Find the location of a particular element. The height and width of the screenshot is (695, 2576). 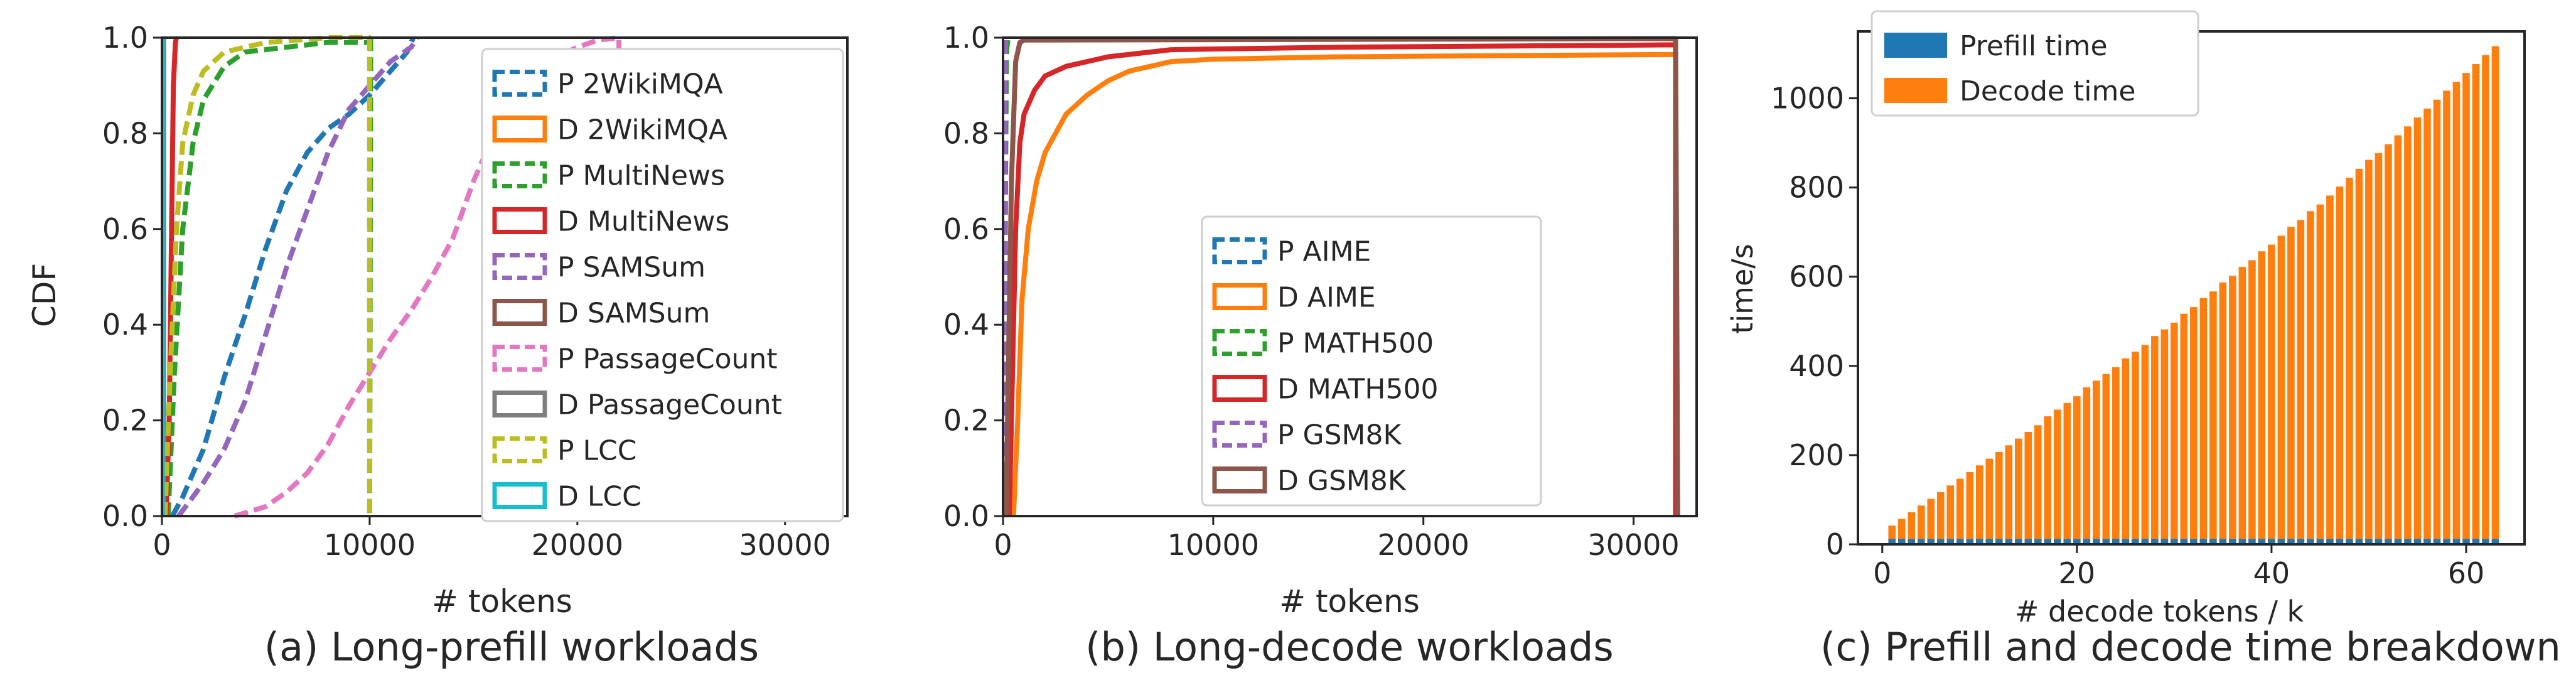

panel-c-y-axis-label: time/s is located at coordinates (1742, 288).